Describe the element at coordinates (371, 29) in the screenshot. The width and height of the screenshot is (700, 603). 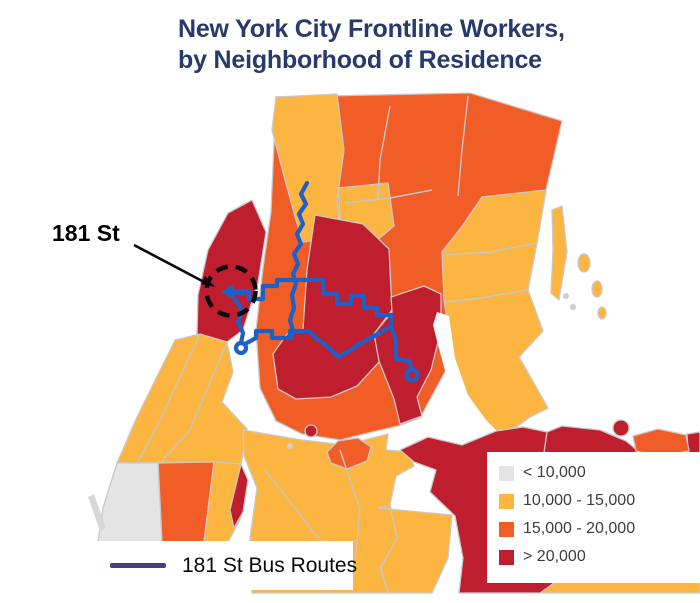
I see `page-title-line1: New York City Frontline Workers,` at that location.